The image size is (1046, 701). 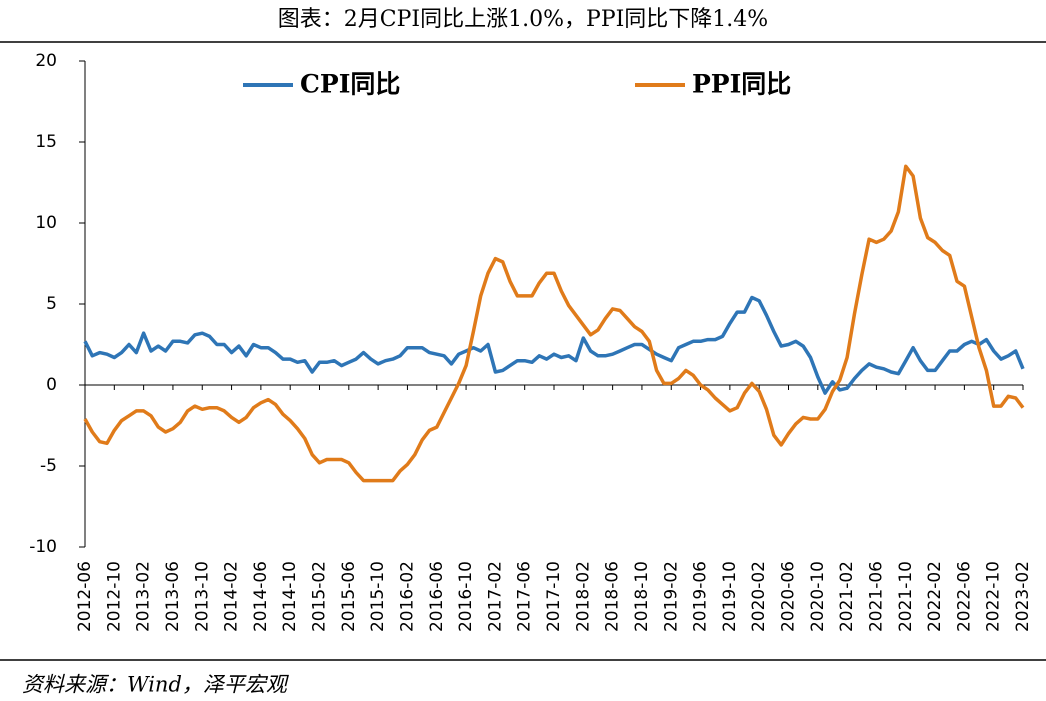 What do you see at coordinates (43, 547) in the screenshot?
I see `y-tick-label: -10` at bounding box center [43, 547].